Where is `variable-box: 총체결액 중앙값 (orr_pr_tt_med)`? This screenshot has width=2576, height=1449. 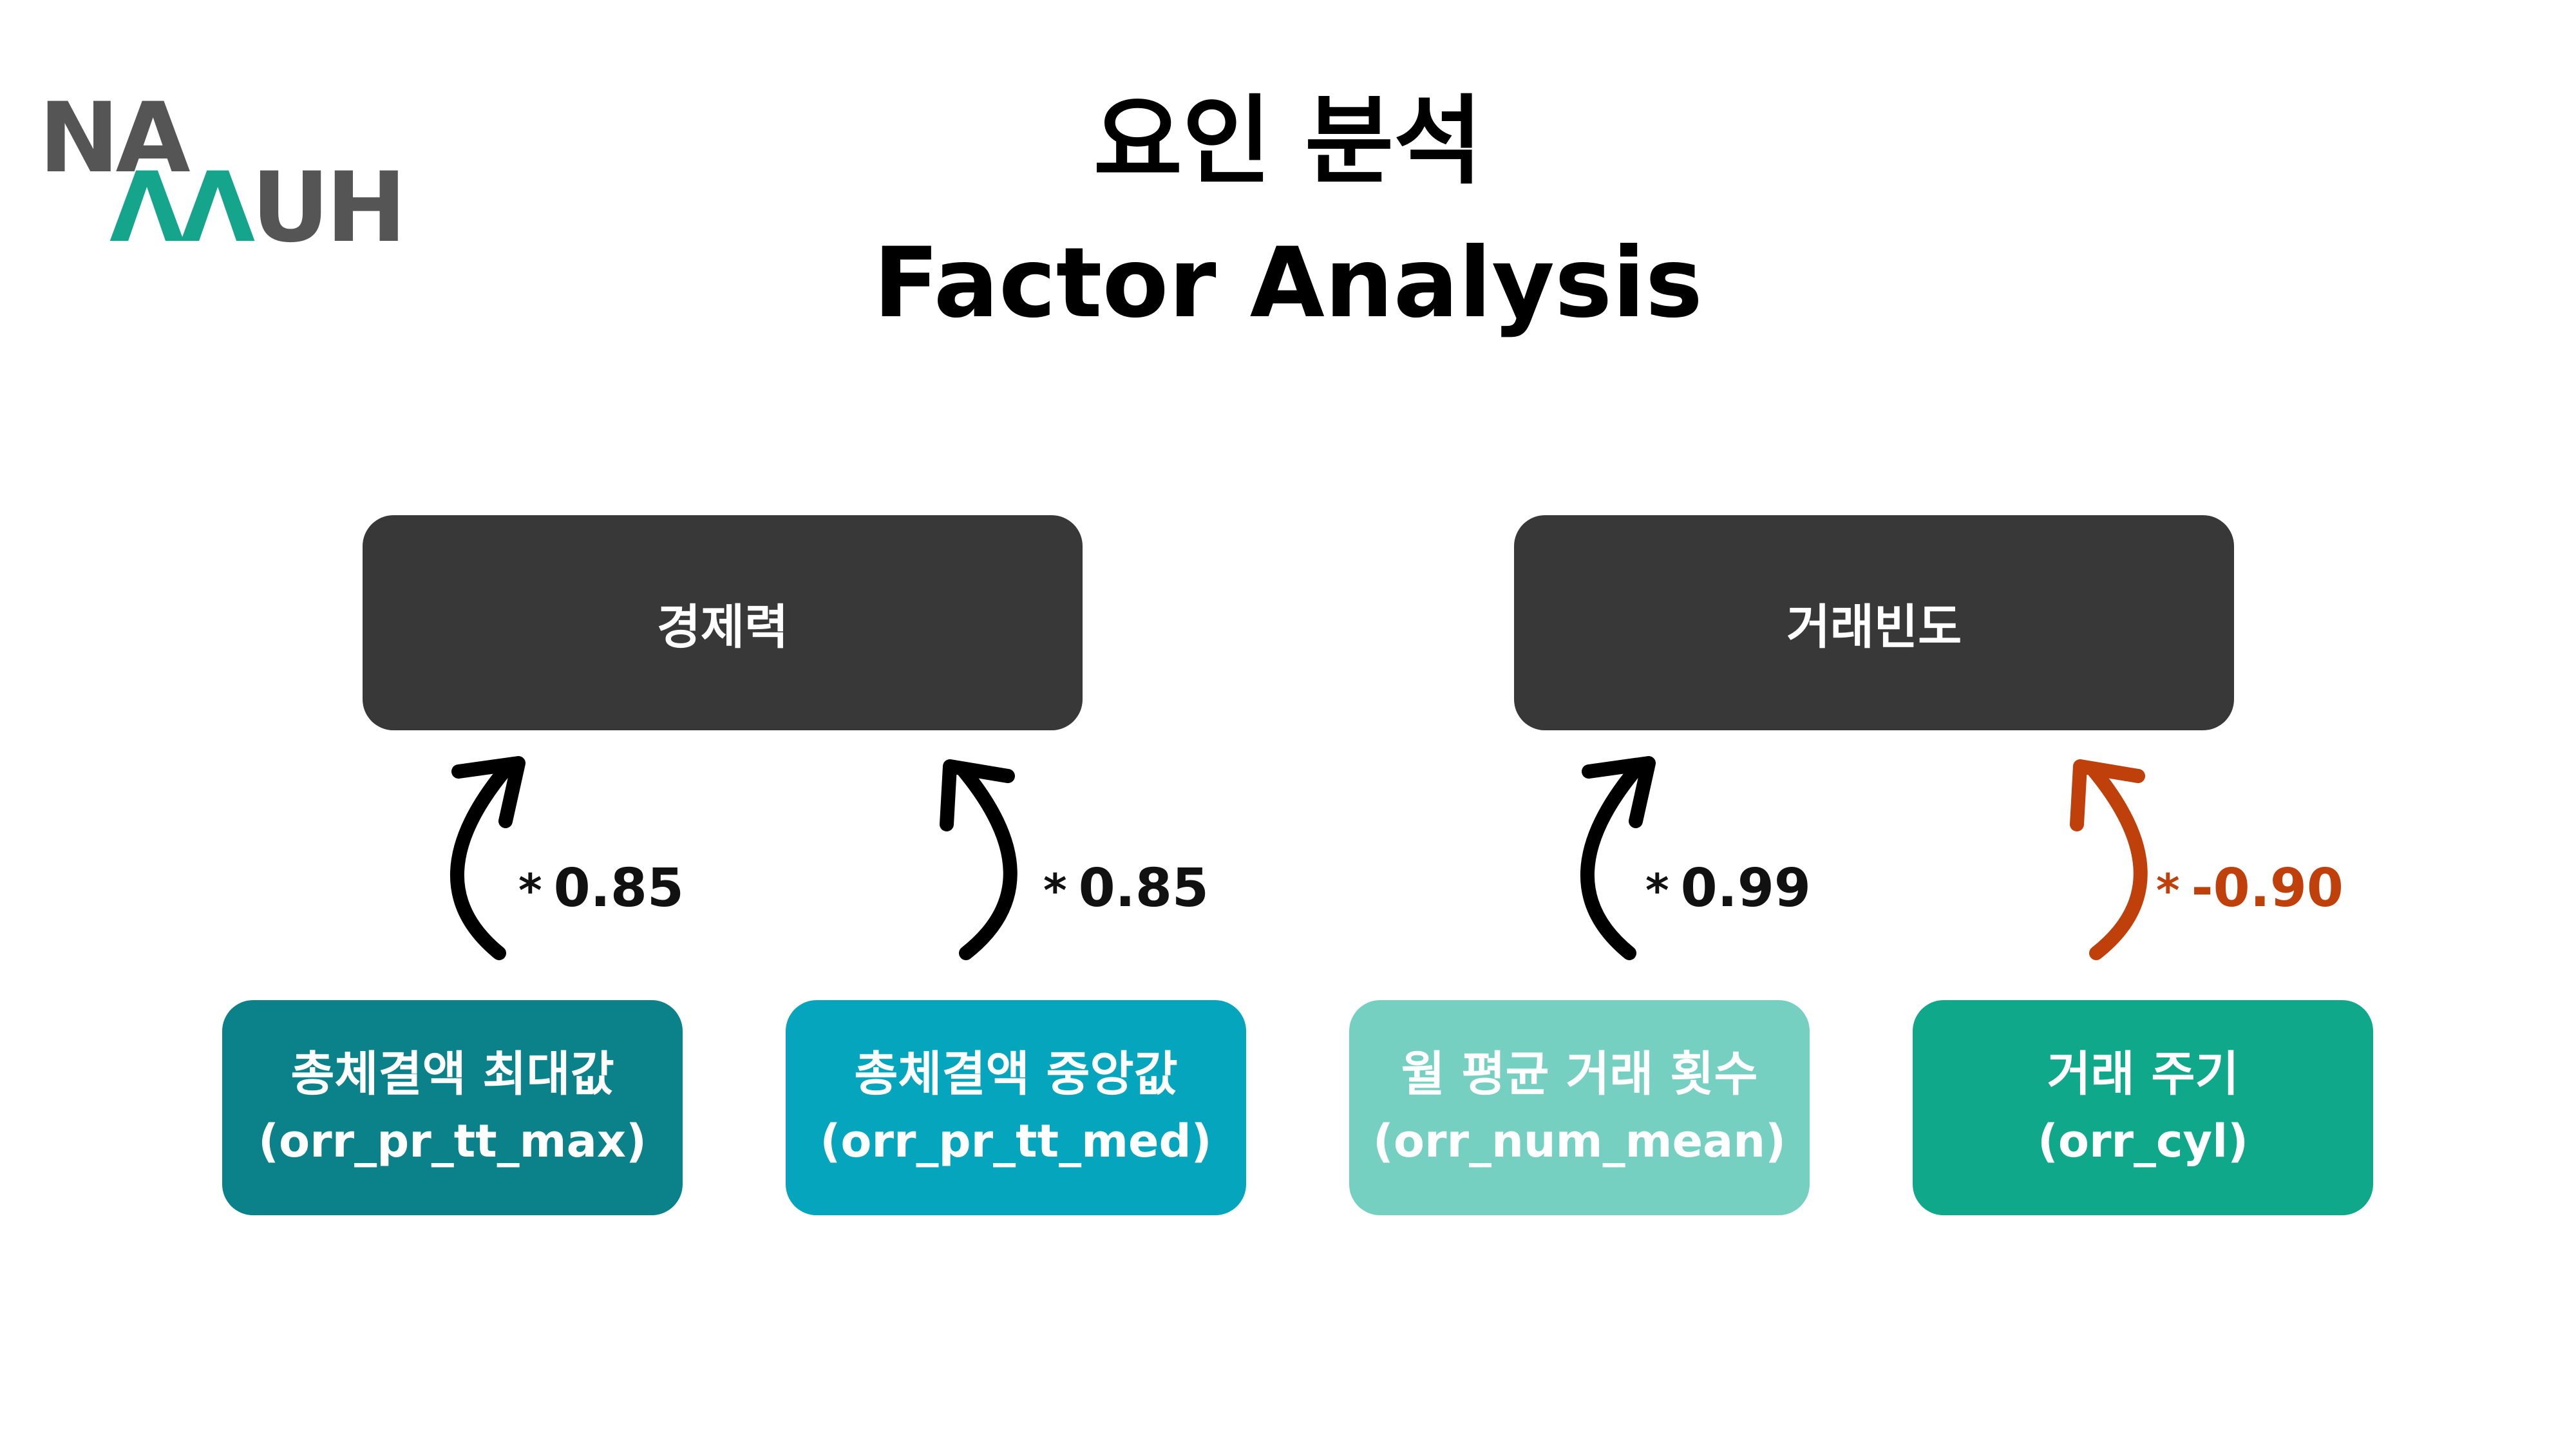 variable-box: 총체결액 중앙값 (orr_pr_tt_med) is located at coordinates (1016, 1107).